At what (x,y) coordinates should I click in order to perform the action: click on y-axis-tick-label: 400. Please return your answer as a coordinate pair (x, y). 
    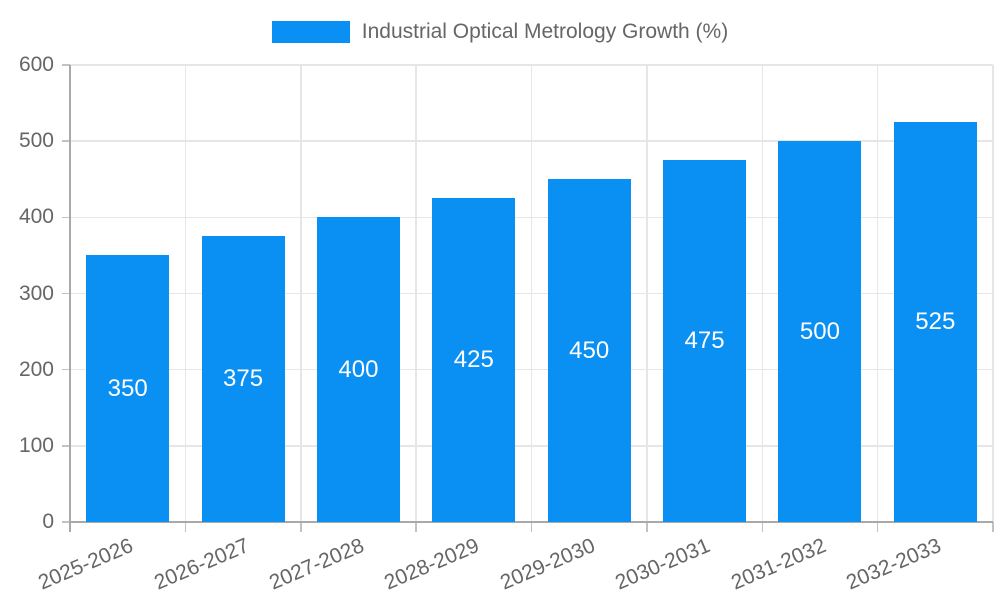
    Looking at the image, I should click on (36, 217).